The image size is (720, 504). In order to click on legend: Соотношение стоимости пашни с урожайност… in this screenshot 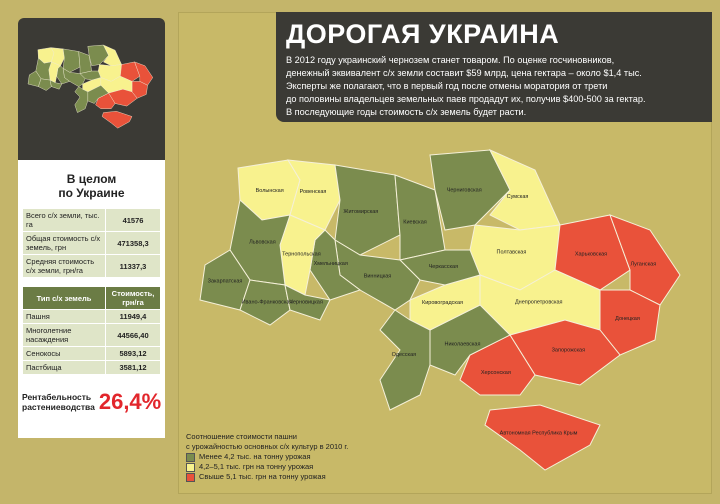, I will do `click(267, 457)`.